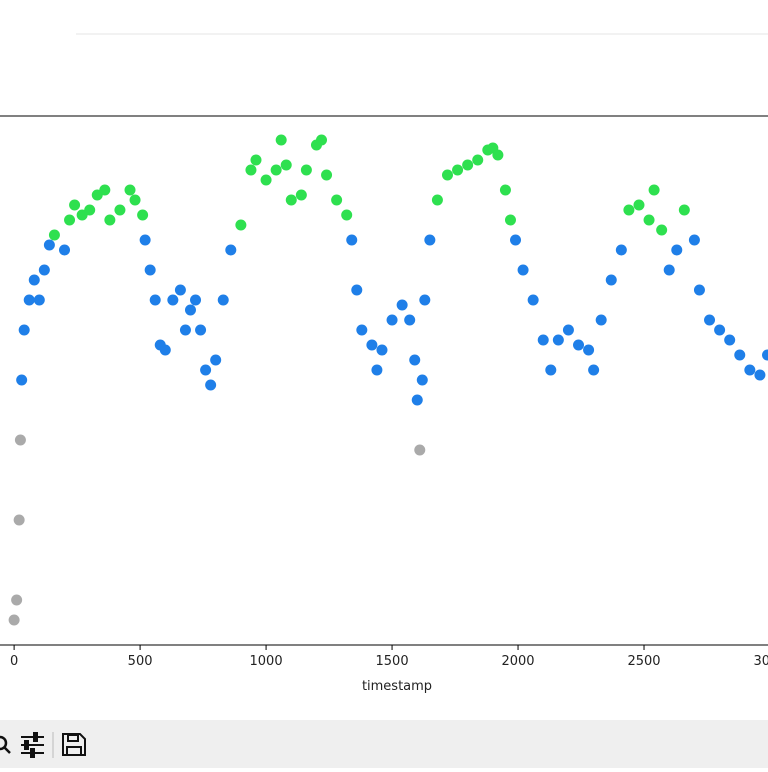 This screenshot has width=768, height=772. I want to click on save-button, so click(74, 744).